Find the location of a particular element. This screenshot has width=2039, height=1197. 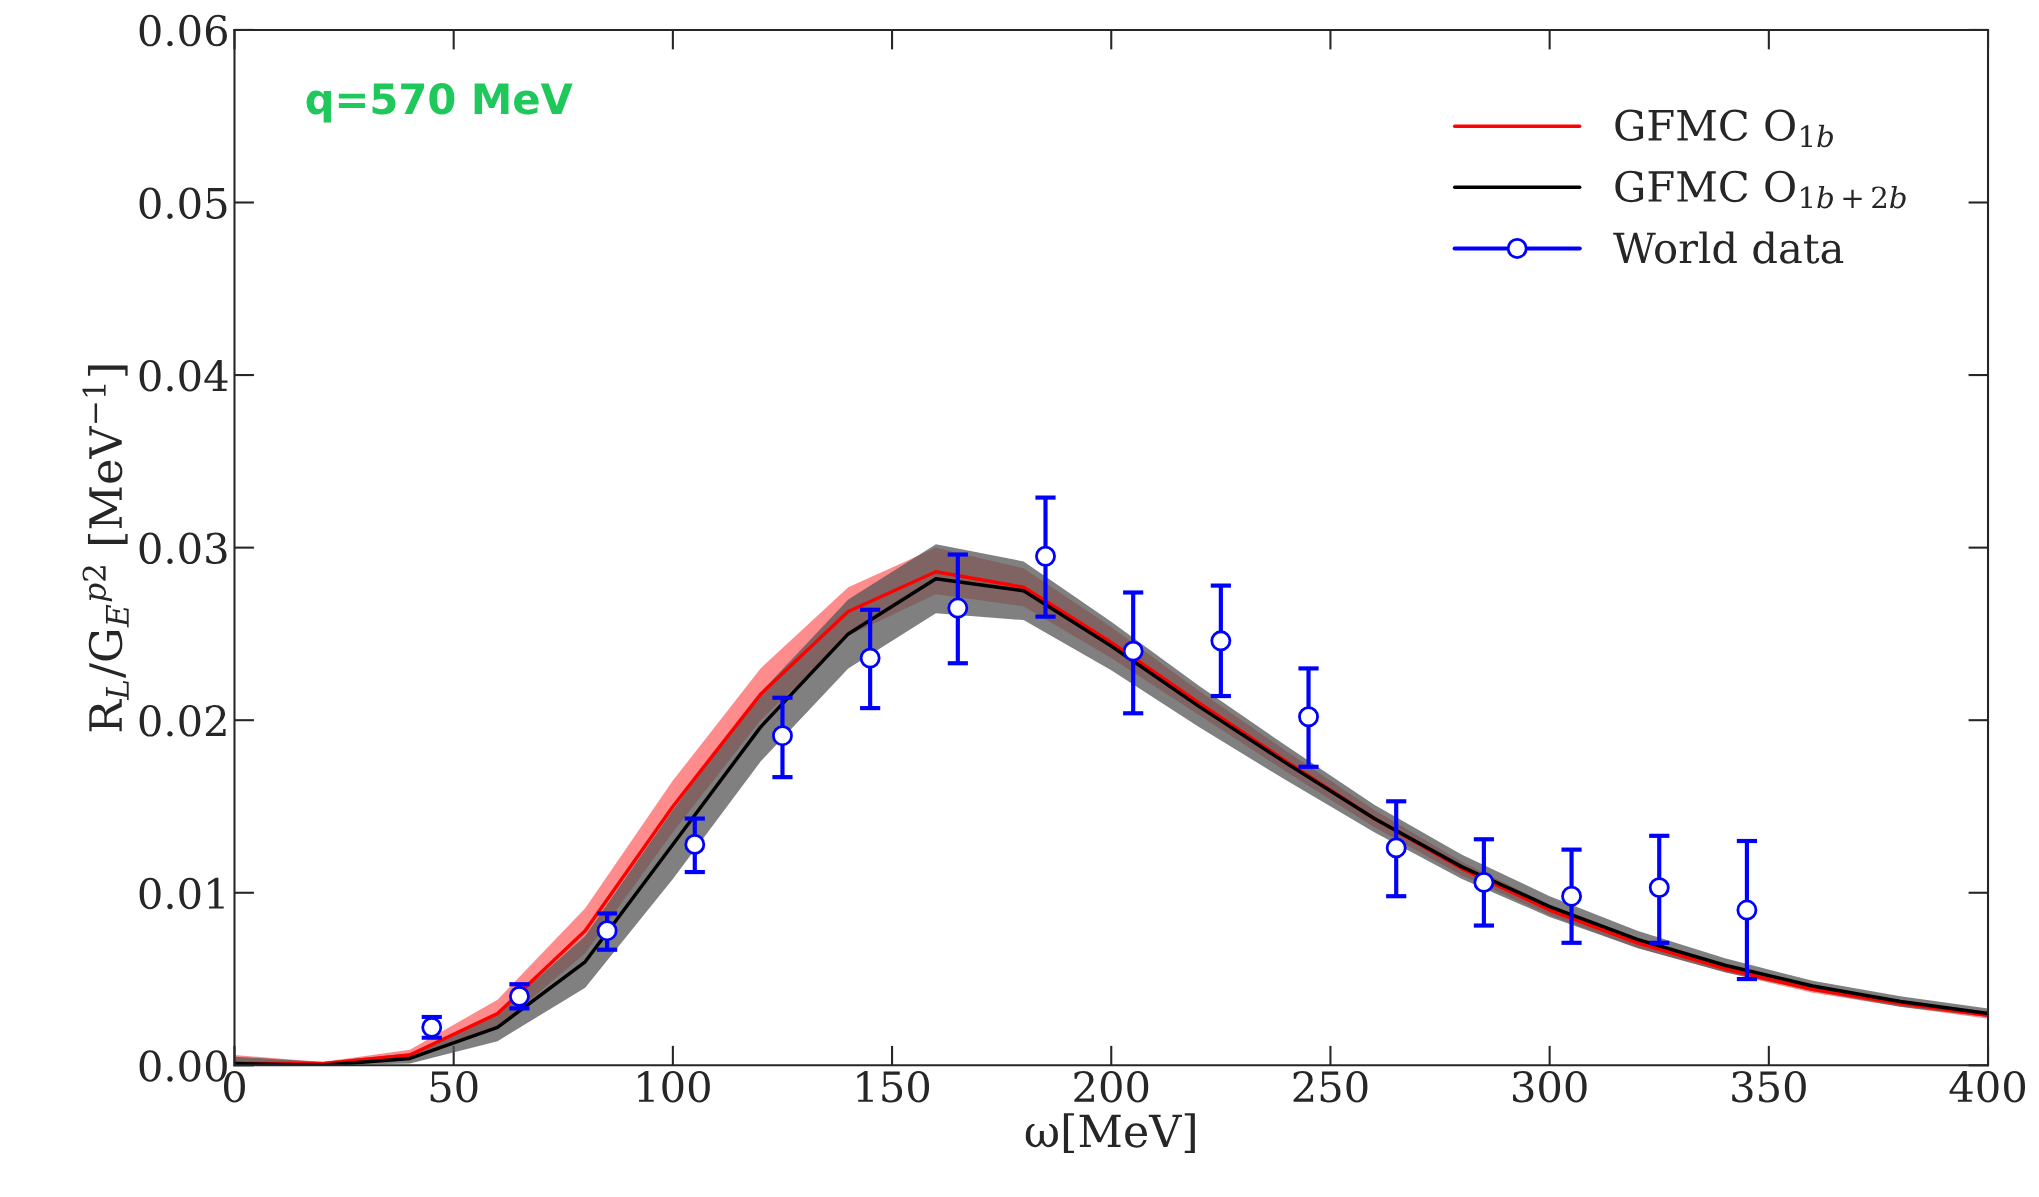

legend-label: World data is located at coordinates (1728, 247).